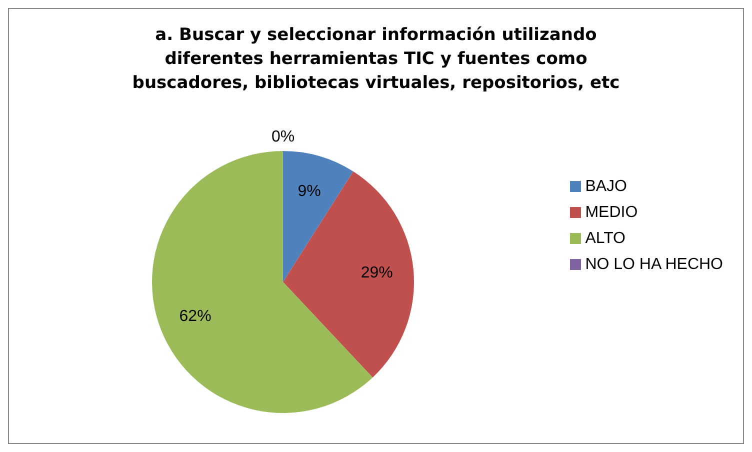 This screenshot has width=752, height=452. Describe the element at coordinates (606, 186) in the screenshot. I see `legend-label: BAJO` at that location.